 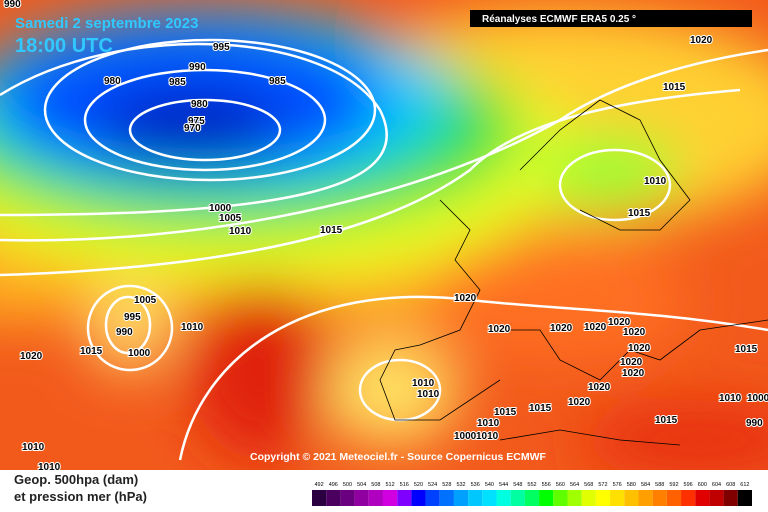 What do you see at coordinates (645, 485) in the screenshot?
I see `scale-label: 584` at bounding box center [645, 485].